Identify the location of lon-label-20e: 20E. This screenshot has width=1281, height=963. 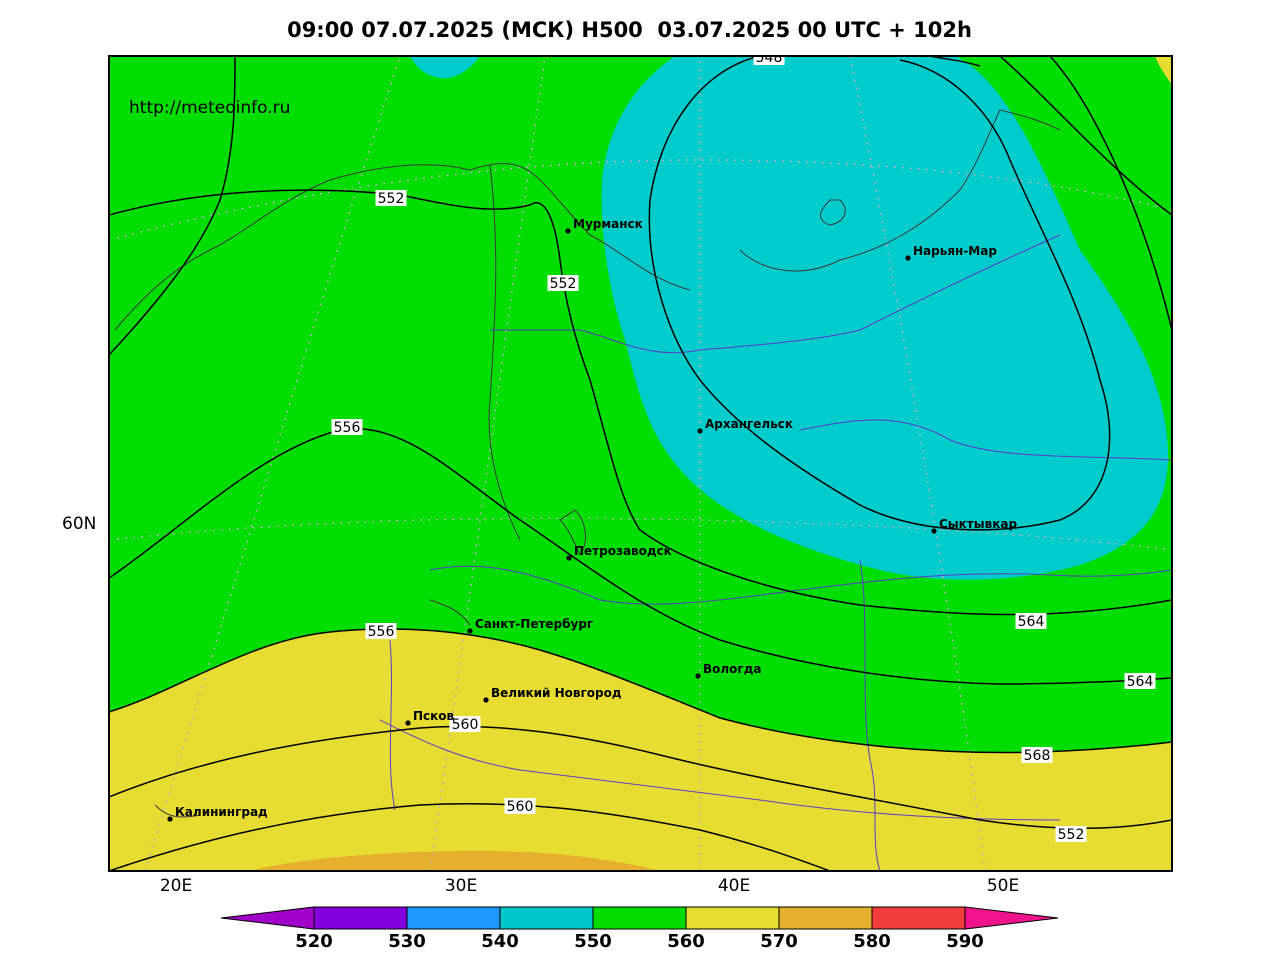
(176, 886).